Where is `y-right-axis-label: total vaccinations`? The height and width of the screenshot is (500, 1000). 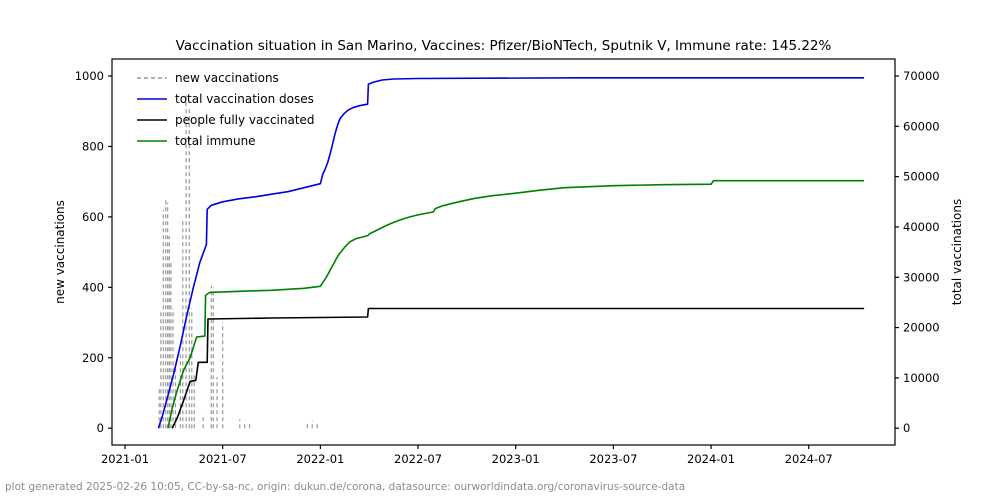 y-right-axis-label: total vaccinations is located at coordinates (957, 252).